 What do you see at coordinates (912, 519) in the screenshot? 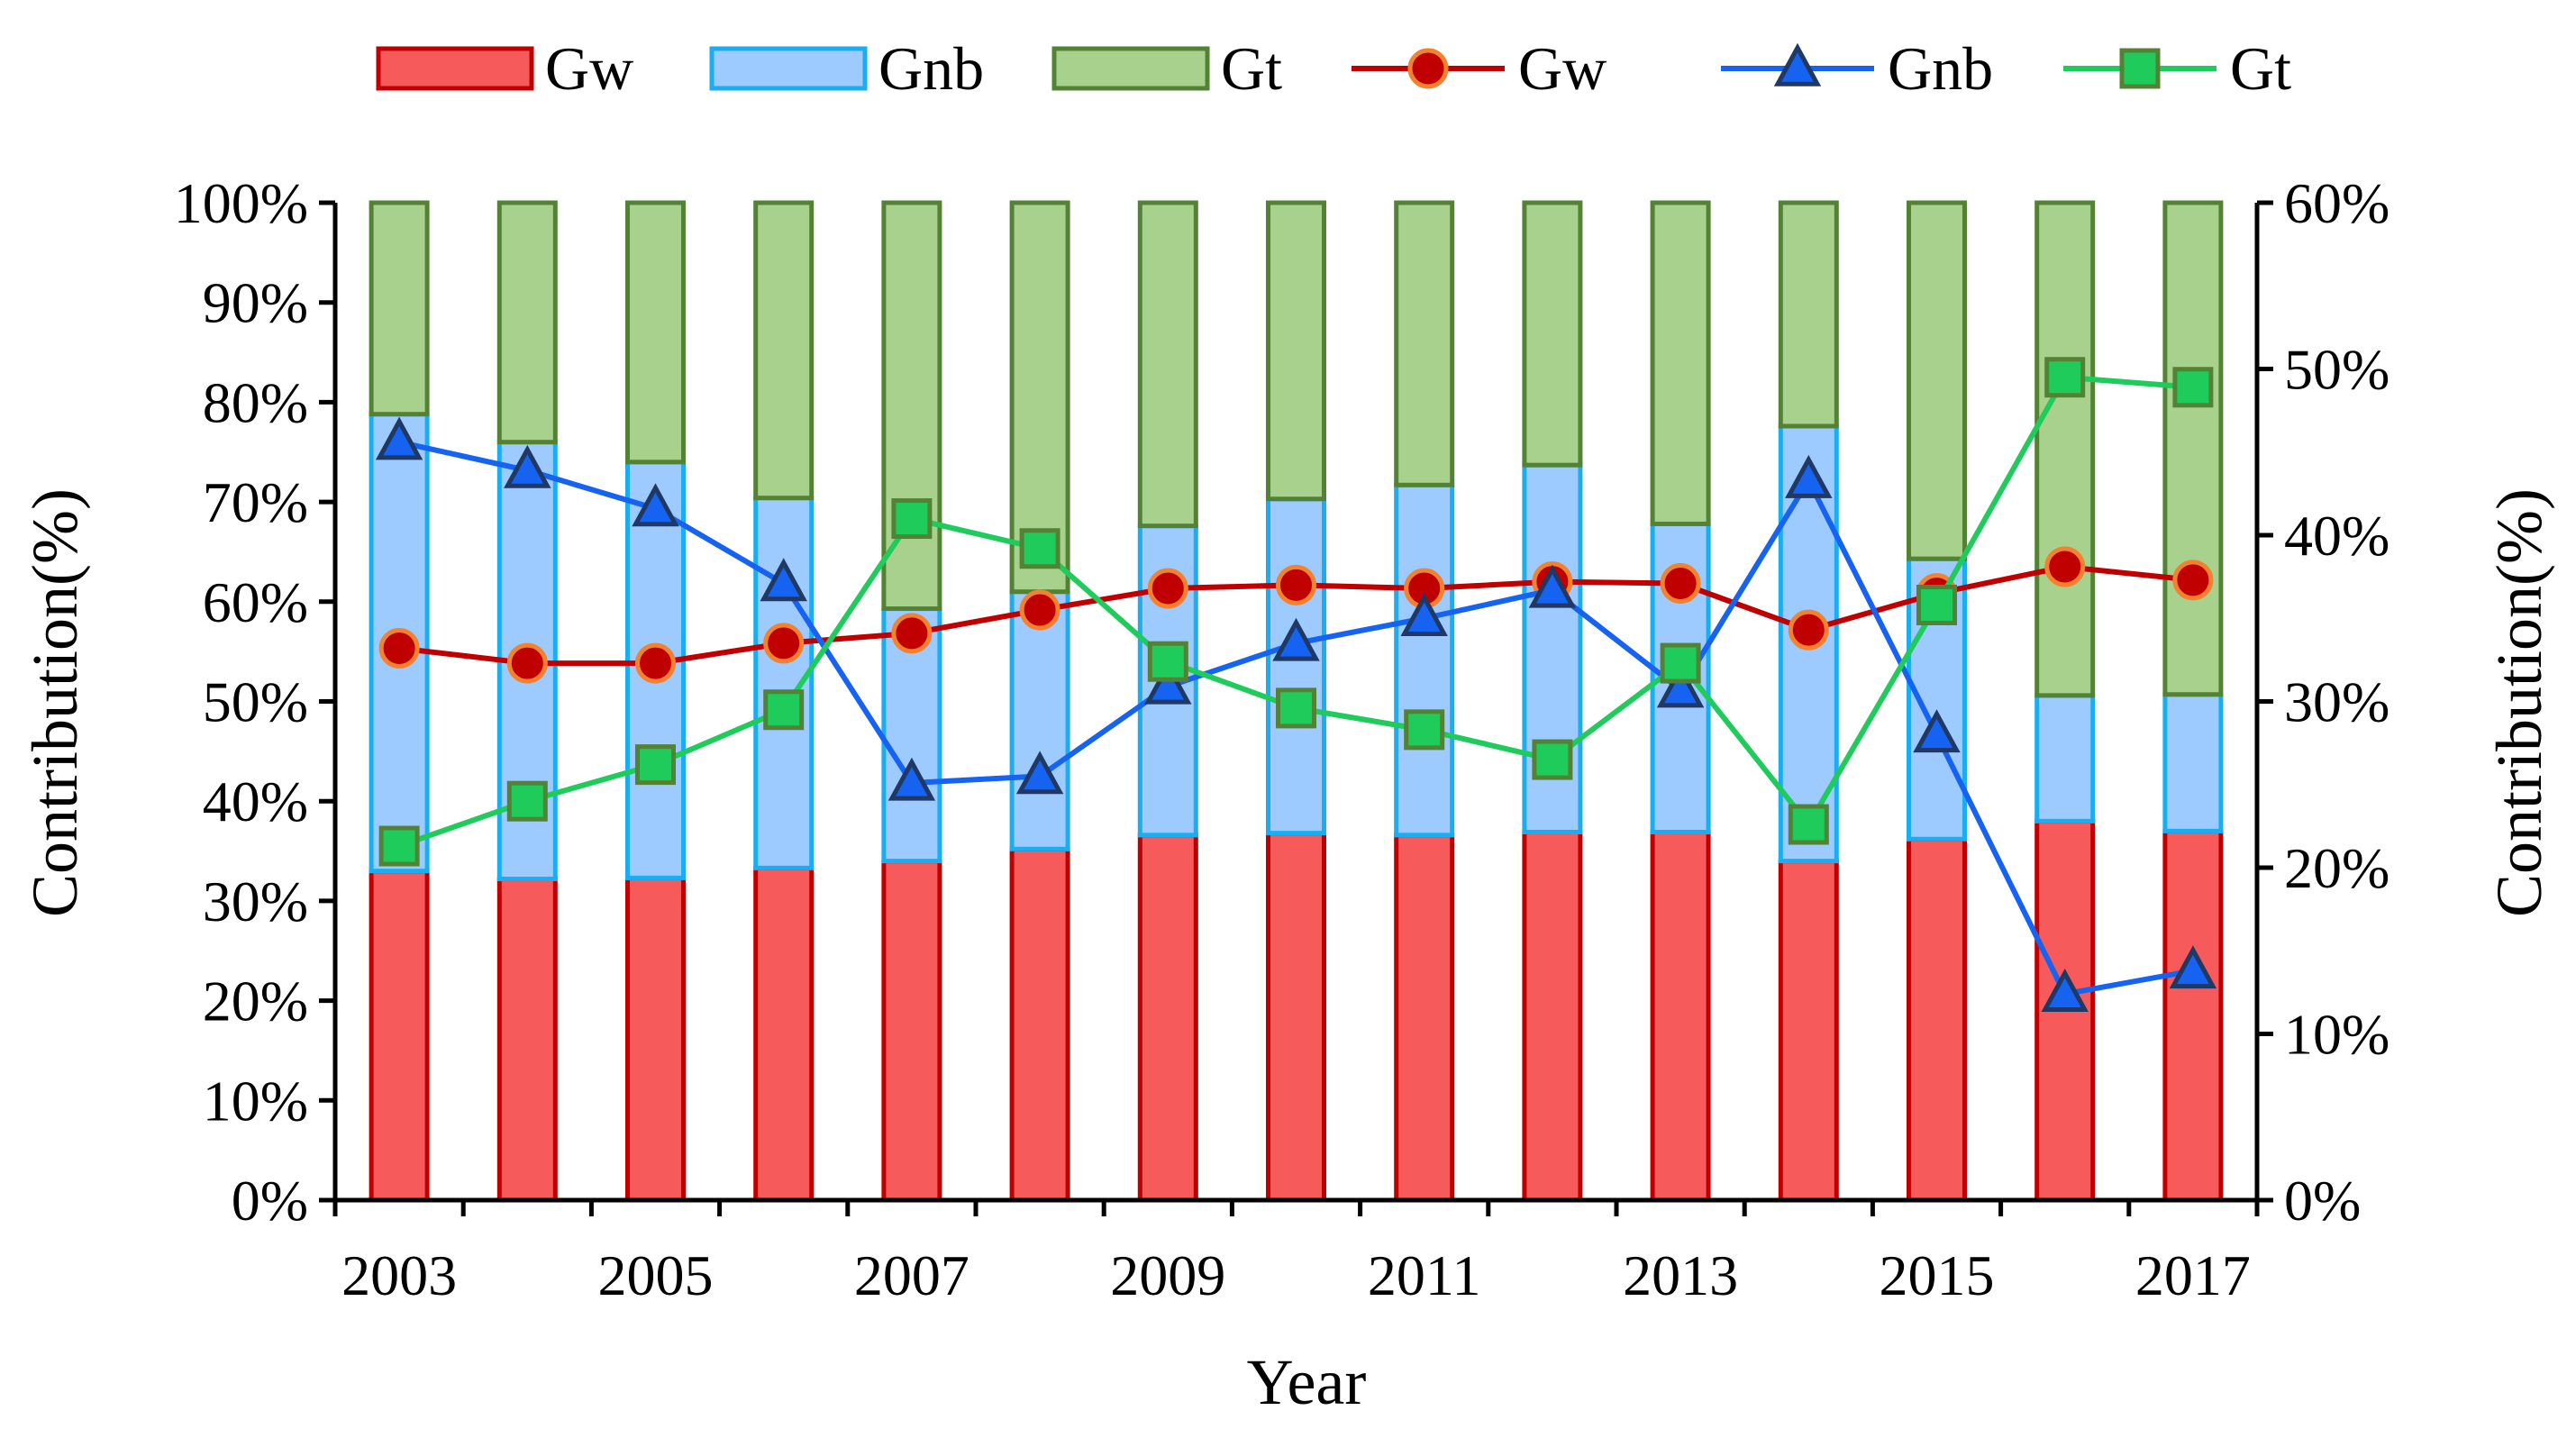
I see `line-gt-point-2007` at bounding box center [912, 519].